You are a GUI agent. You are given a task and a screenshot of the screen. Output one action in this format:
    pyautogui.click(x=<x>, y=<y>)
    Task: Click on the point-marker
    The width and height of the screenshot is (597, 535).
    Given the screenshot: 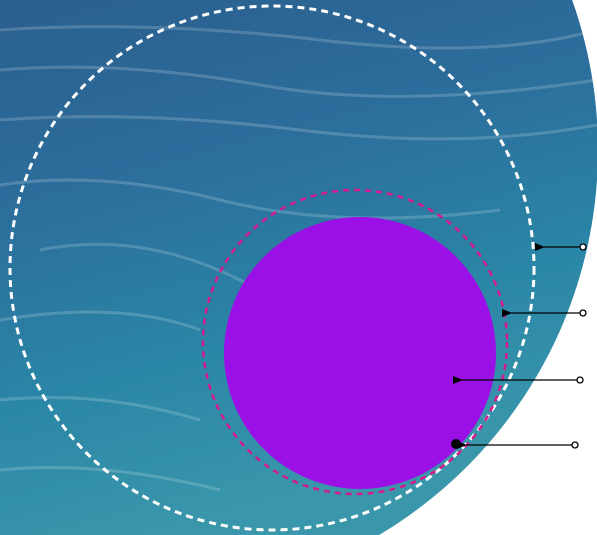 What is the action you would take?
    pyautogui.click(x=456, y=444)
    